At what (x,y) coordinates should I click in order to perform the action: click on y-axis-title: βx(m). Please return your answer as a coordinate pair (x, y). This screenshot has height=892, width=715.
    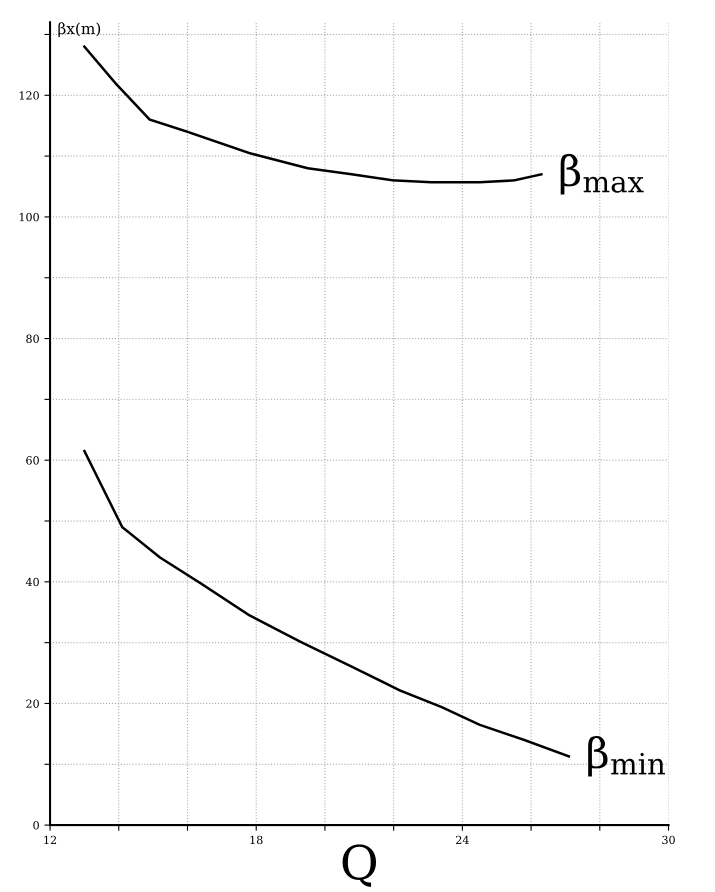
    Looking at the image, I should click on (79, 30).